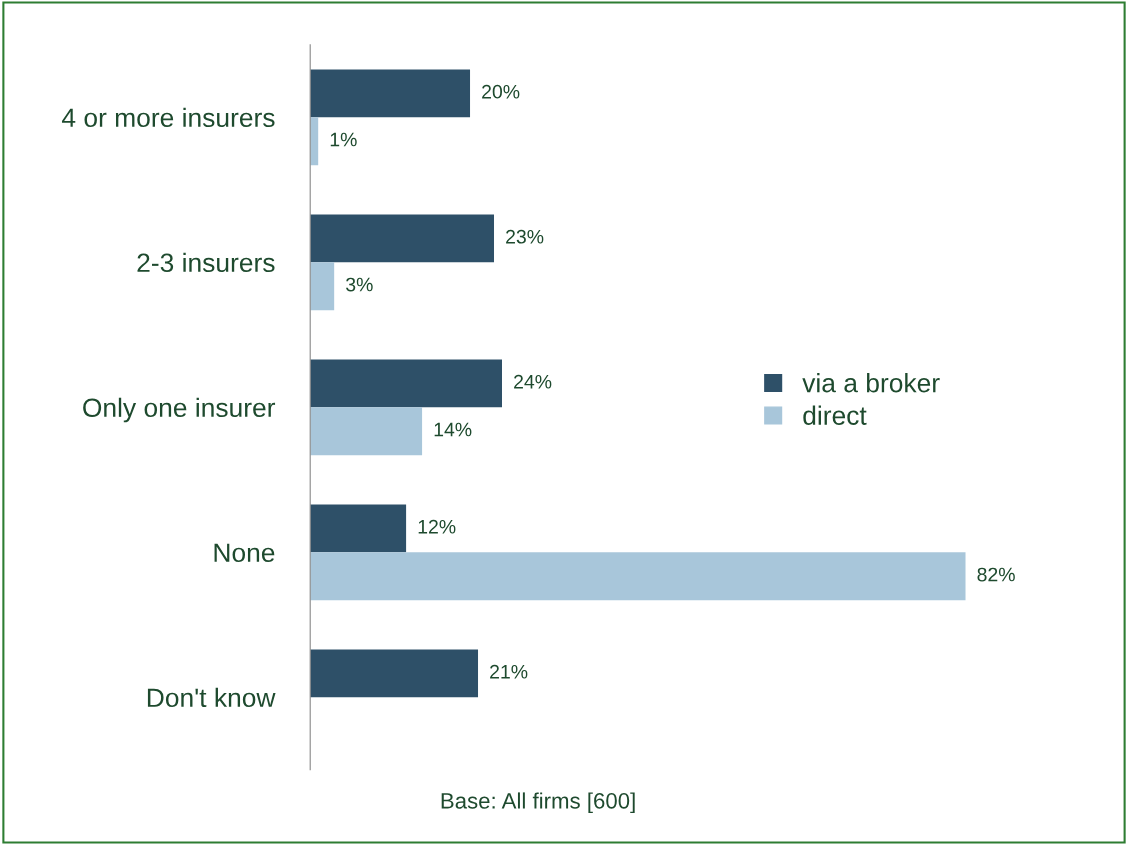 The image size is (1128, 845). What do you see at coordinates (871, 383) in the screenshot?
I see `legend-label: via a broker` at bounding box center [871, 383].